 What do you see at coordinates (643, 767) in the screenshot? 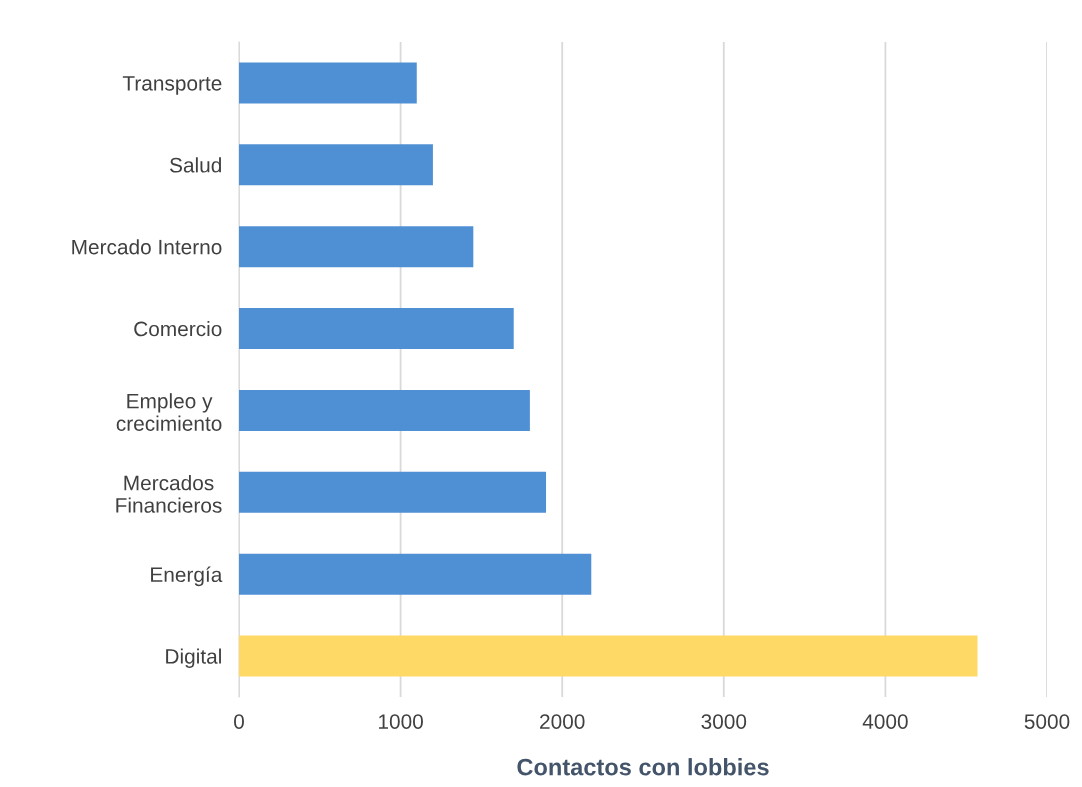
I see `x-axis-title: Contactos con lobbies` at bounding box center [643, 767].